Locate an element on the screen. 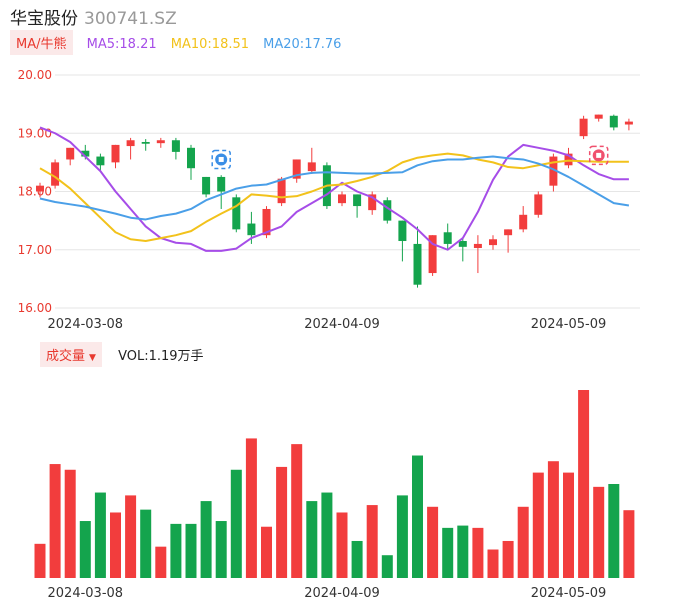  ma-toggle-button: MA/牛熊 is located at coordinates (41, 42).